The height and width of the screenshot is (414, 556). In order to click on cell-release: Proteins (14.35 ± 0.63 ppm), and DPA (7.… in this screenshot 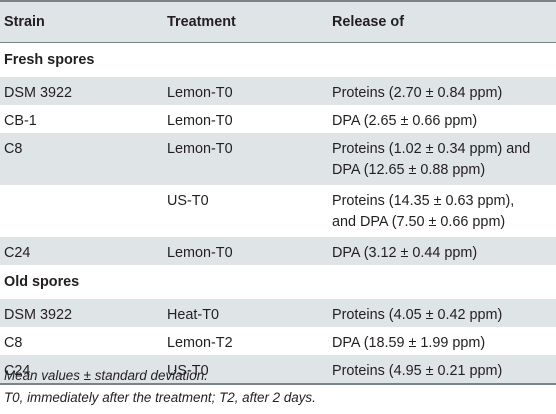, I will do `click(444, 211)`.